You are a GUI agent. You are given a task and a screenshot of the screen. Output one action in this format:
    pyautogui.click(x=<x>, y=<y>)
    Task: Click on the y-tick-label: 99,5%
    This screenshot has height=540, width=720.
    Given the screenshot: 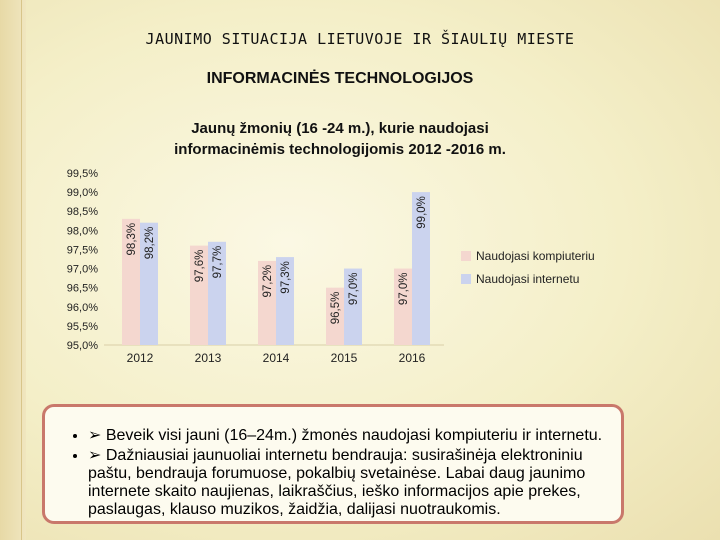 What is the action you would take?
    pyautogui.click(x=82, y=174)
    